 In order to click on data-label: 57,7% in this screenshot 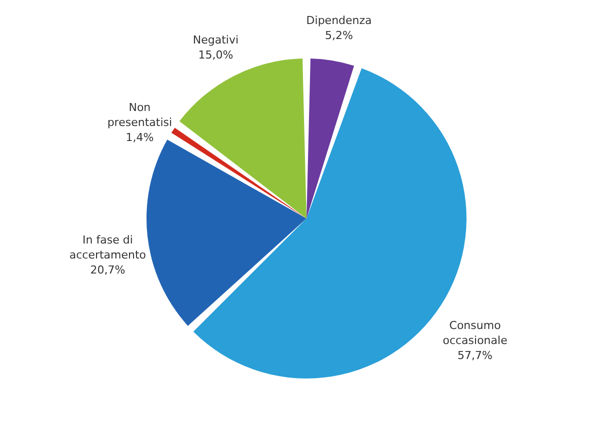, I will do `click(475, 355)`.